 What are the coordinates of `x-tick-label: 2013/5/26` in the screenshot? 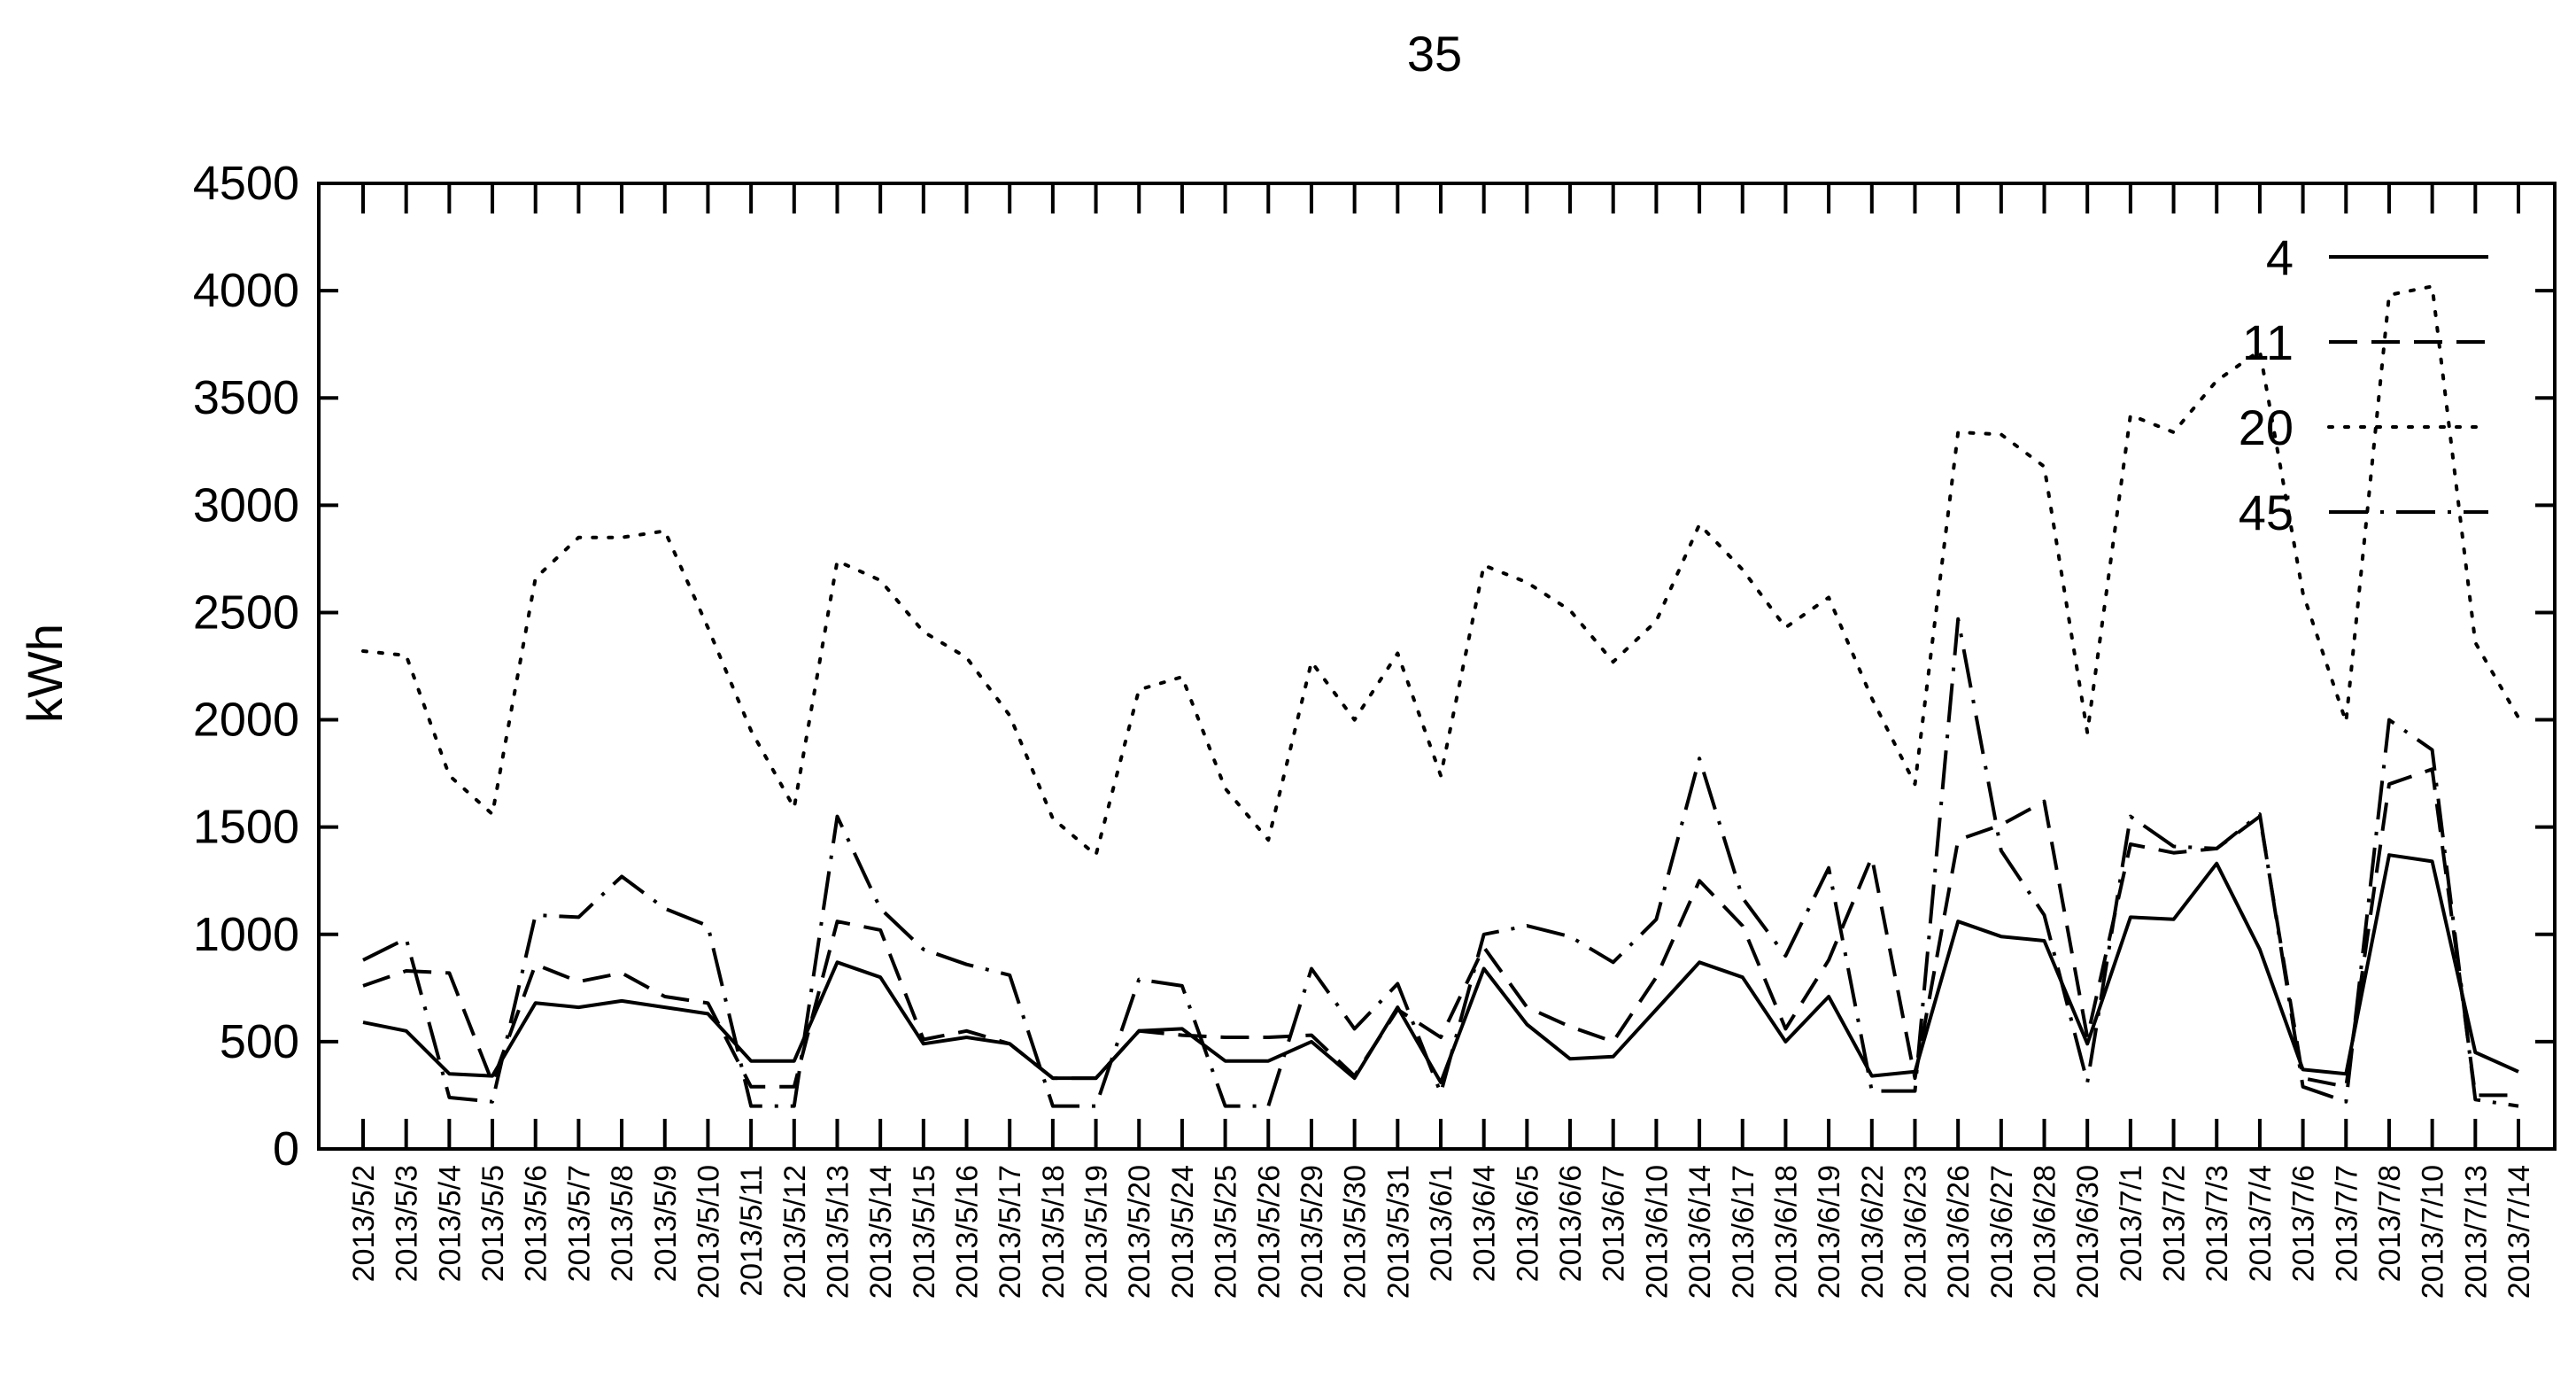 It's located at (1269, 1232).